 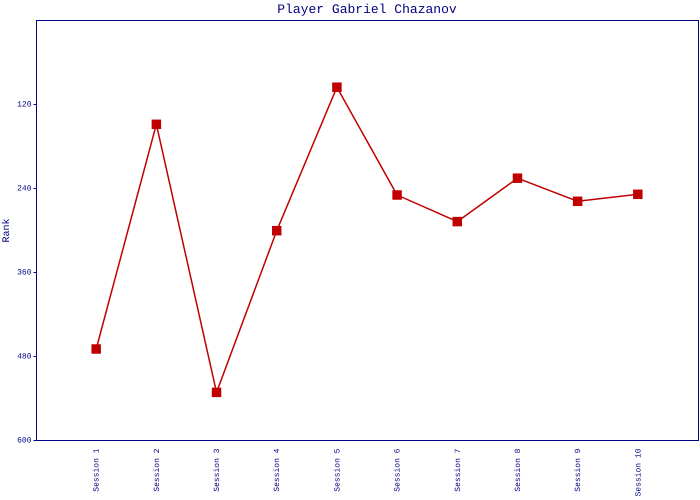 What do you see at coordinates (24, 105) in the screenshot?
I see `y-tick-label: 120` at bounding box center [24, 105].